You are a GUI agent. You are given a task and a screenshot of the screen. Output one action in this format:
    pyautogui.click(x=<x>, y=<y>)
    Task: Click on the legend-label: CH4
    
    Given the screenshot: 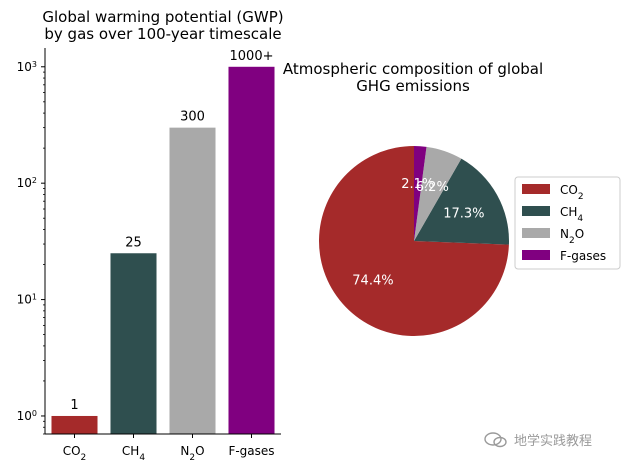 What is the action you would take?
    pyautogui.click(x=571, y=214)
    